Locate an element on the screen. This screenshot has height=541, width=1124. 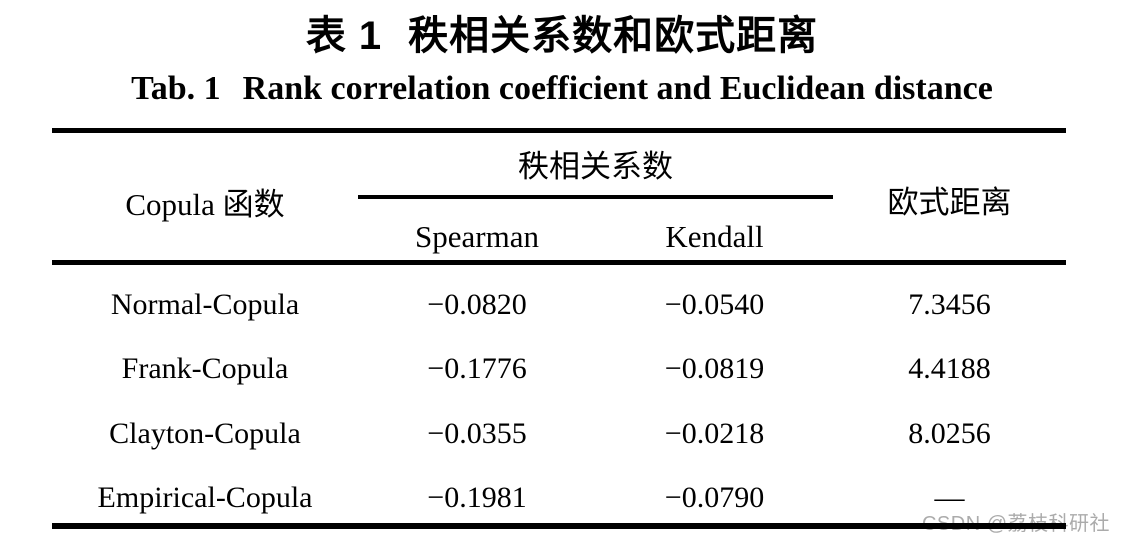
table-caption-zh-text: 秩相关系数和欧式距离 is located at coordinates (613, 36).